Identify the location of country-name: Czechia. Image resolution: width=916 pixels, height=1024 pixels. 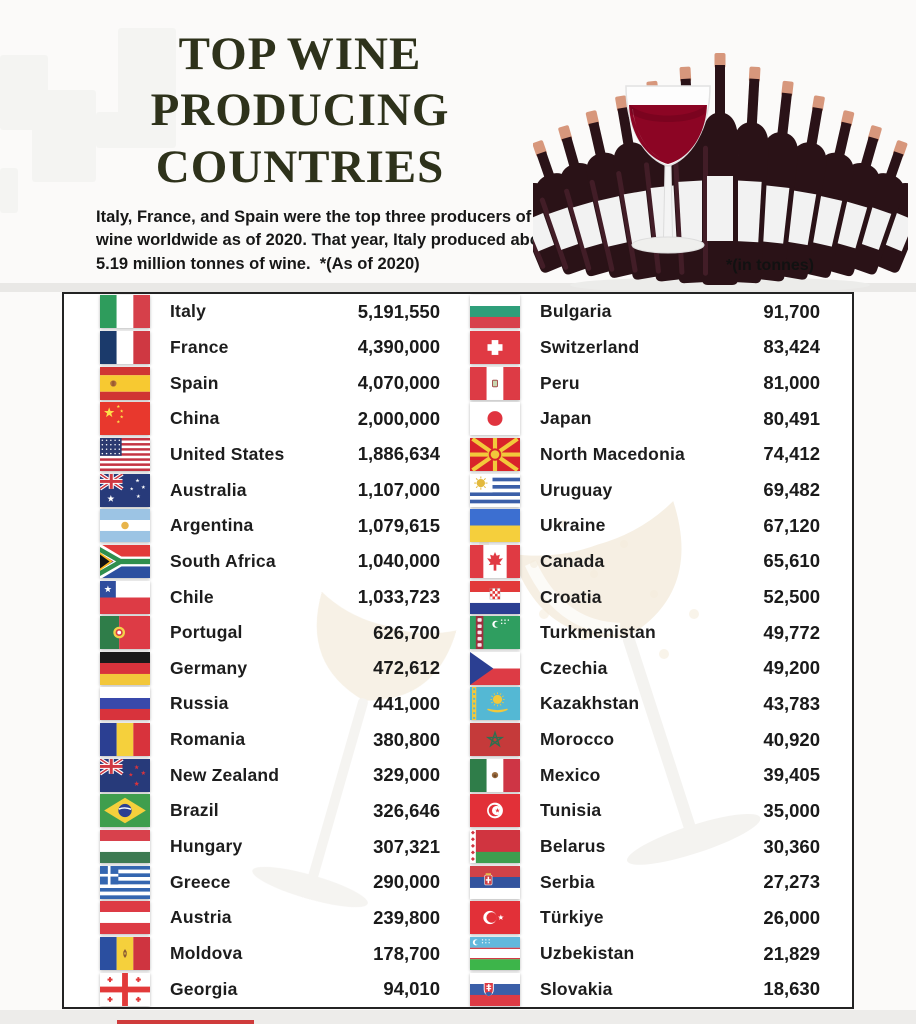
(574, 667).